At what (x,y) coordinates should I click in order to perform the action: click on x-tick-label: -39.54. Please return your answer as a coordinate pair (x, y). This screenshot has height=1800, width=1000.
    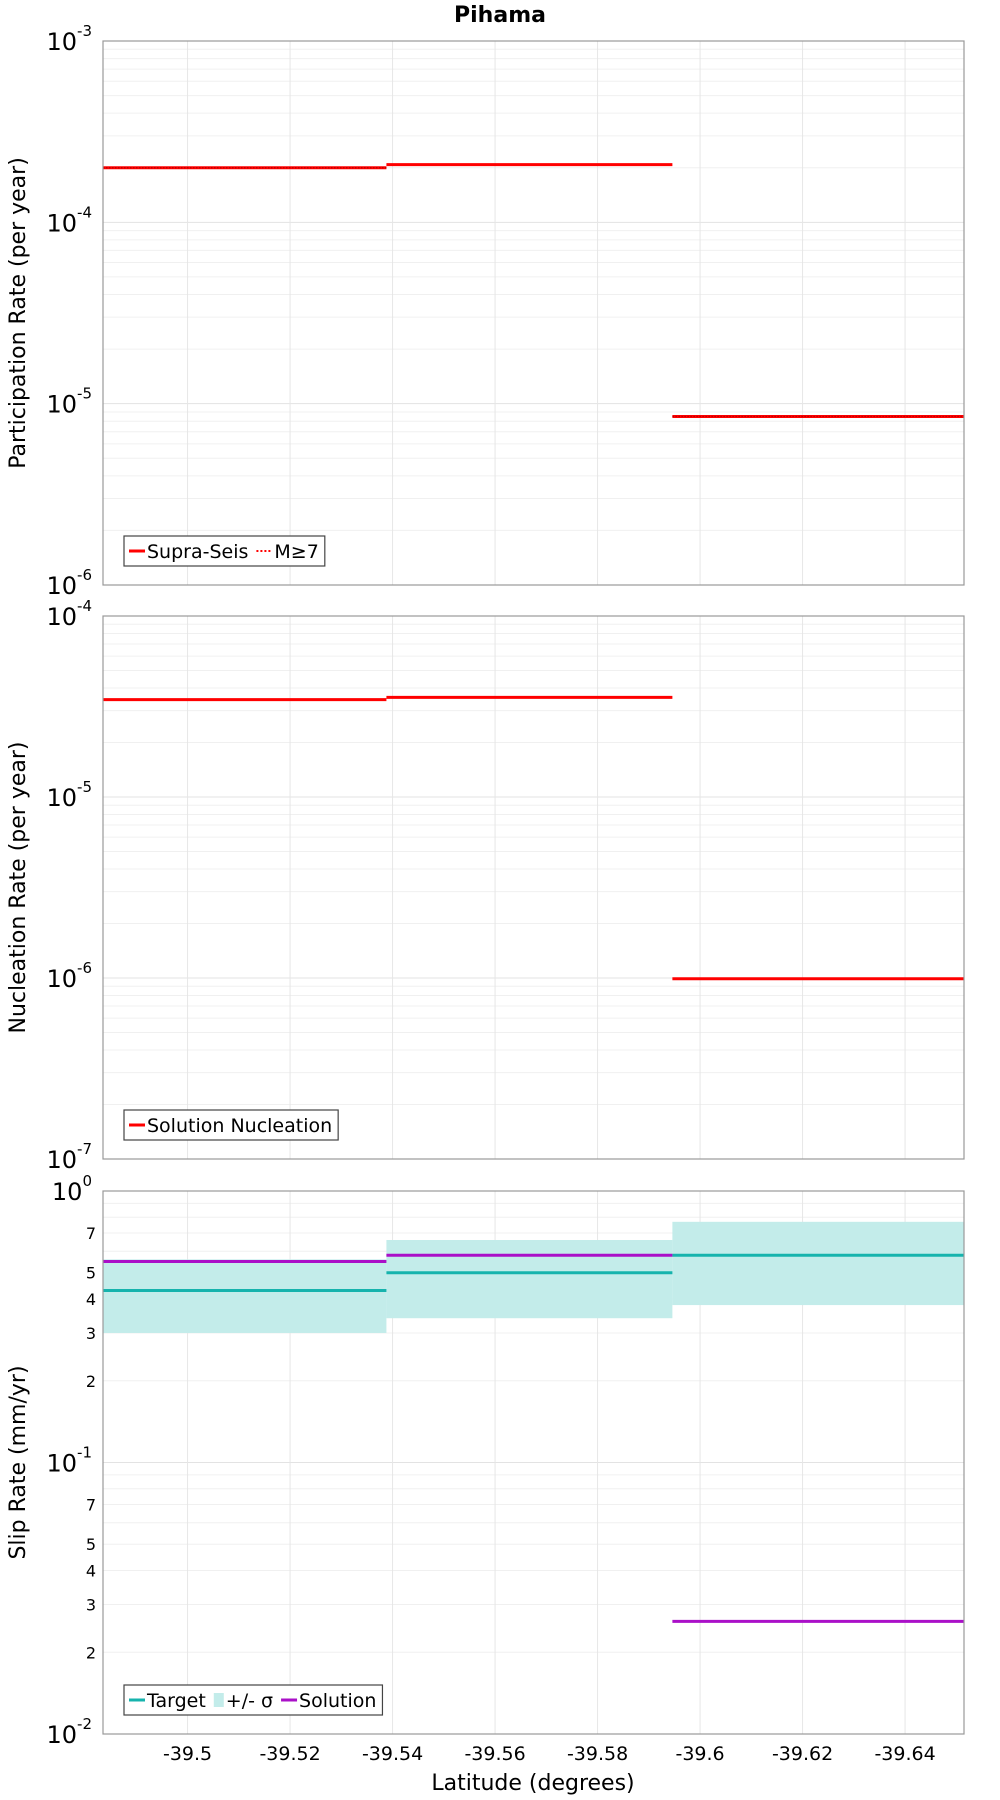
    Looking at the image, I should click on (392, 1754).